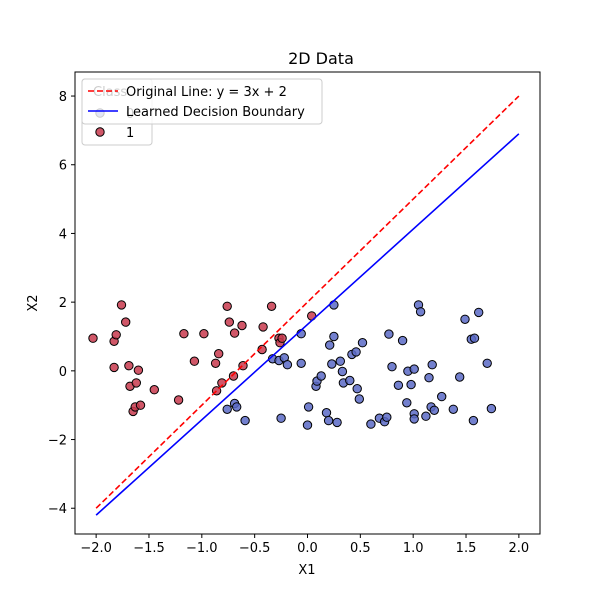 This screenshot has height=600, width=600. I want to click on legend-label-class-1: 1, so click(130, 133).